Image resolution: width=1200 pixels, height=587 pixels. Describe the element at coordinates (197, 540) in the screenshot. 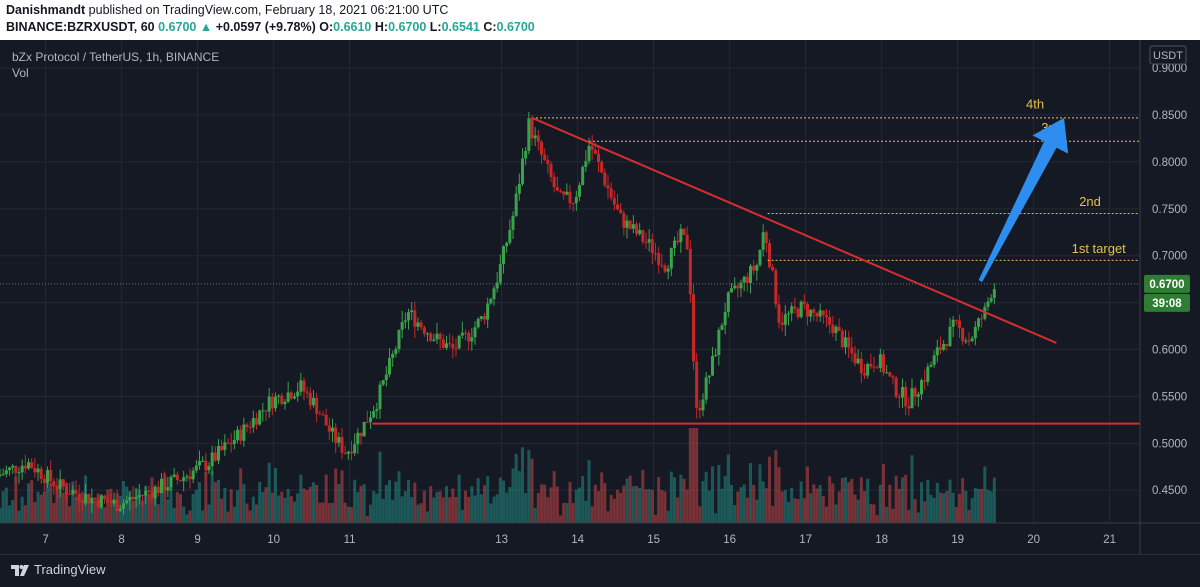

I see `time-tick-label: 9` at that location.